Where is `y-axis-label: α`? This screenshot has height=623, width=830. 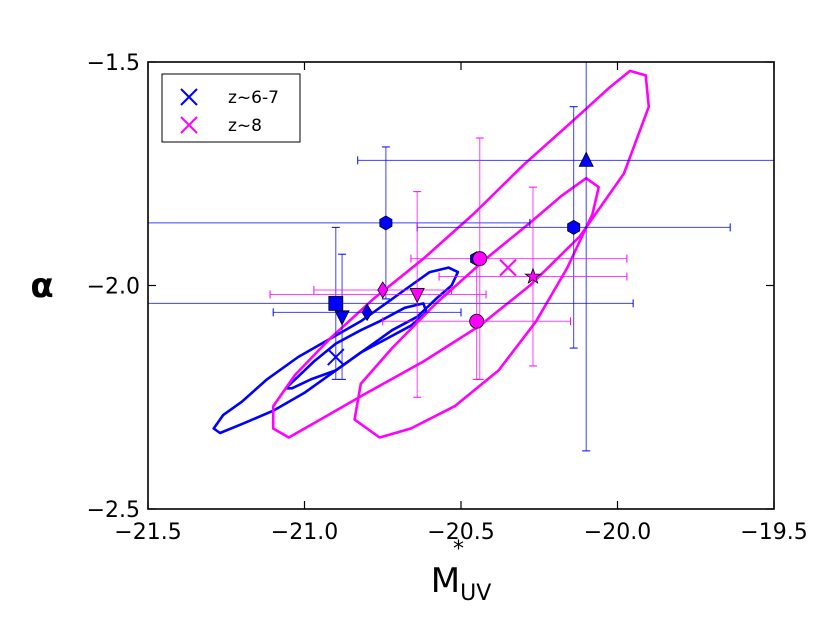 y-axis-label: α is located at coordinates (41, 286).